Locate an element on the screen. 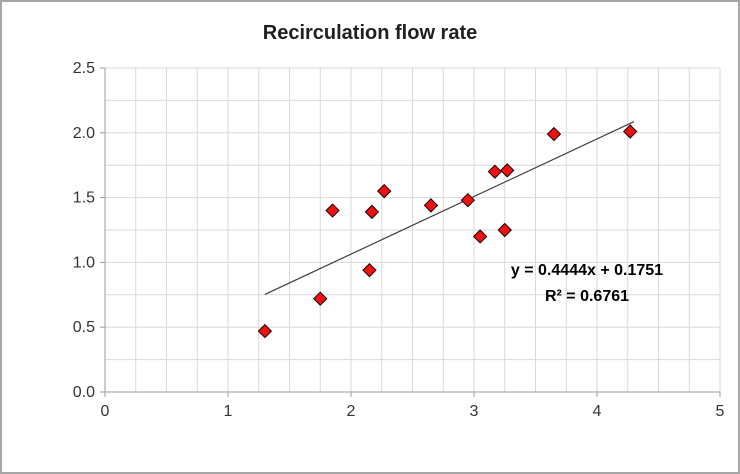 This screenshot has height=474, width=740. chart-title: Recirculation flow rate is located at coordinates (370, 33).